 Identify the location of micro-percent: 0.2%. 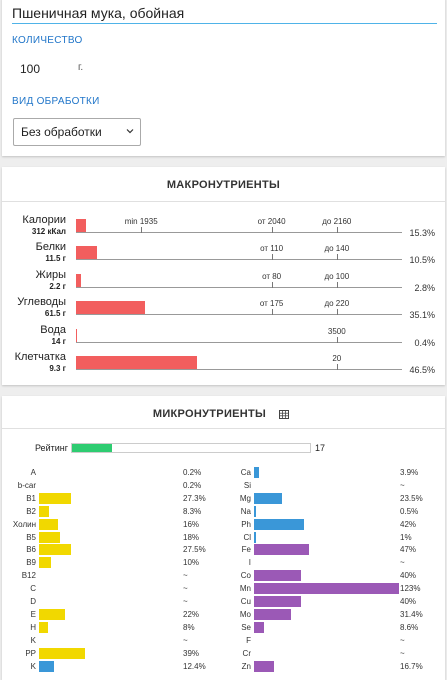
(192, 485).